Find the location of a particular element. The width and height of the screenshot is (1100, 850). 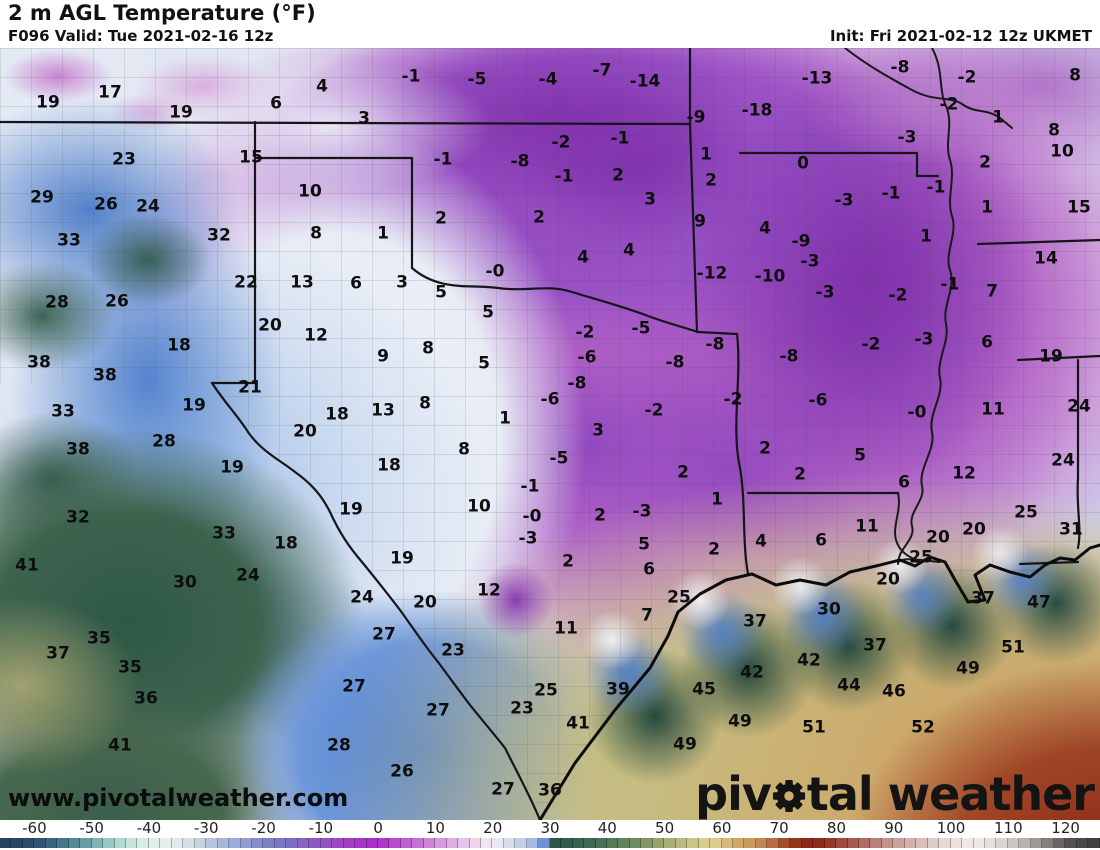

temp-label: 38 is located at coordinates (39, 362).